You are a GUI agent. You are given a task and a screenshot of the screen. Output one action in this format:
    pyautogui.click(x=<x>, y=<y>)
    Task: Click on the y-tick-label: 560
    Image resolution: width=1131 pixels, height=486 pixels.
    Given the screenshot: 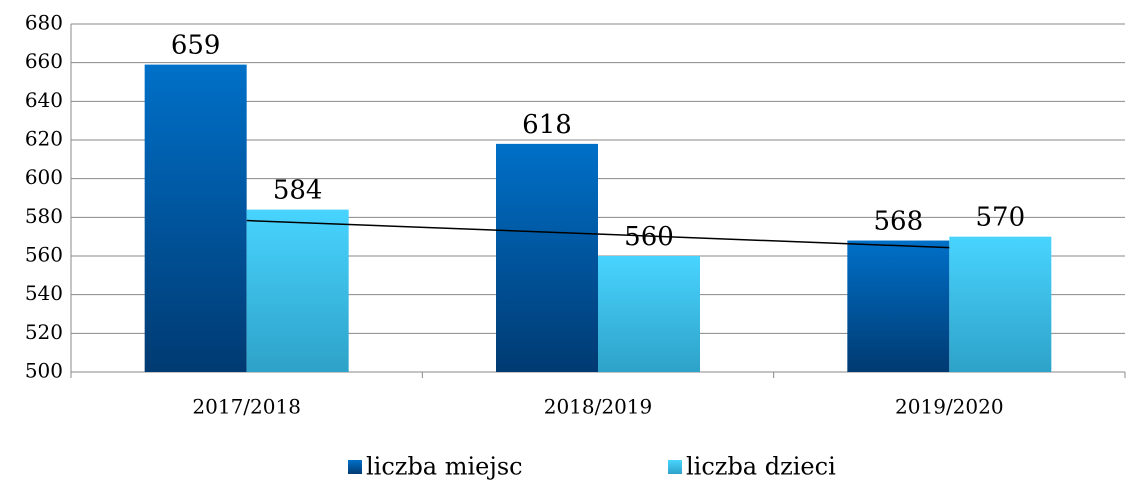 What is the action you would take?
    pyautogui.click(x=44, y=255)
    